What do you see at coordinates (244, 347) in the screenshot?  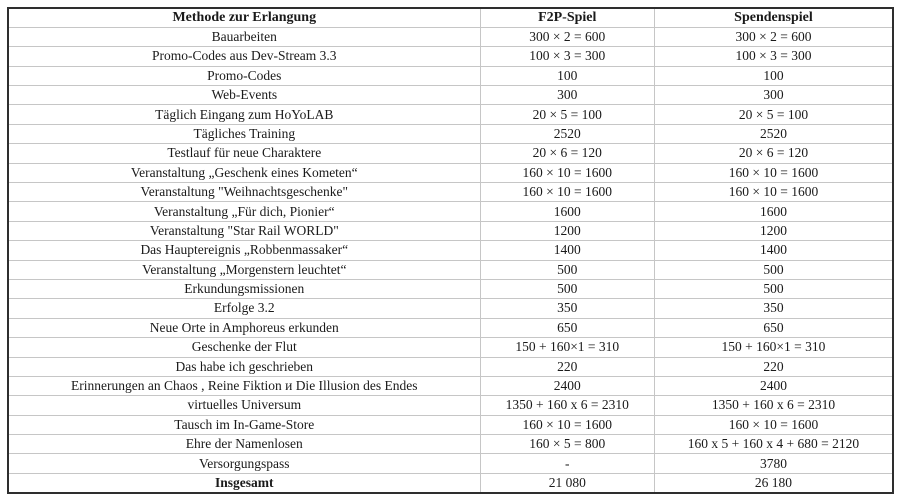 I see `method-cell: Geschenke der Flut` at bounding box center [244, 347].